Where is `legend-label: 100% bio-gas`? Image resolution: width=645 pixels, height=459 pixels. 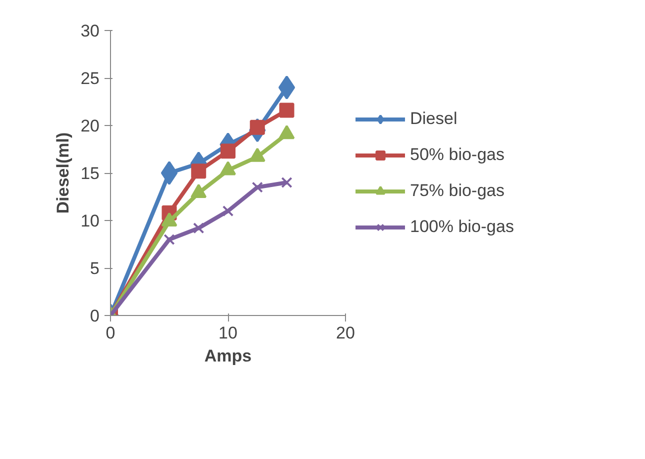 legend-label: 100% bio-gas is located at coordinates (462, 226).